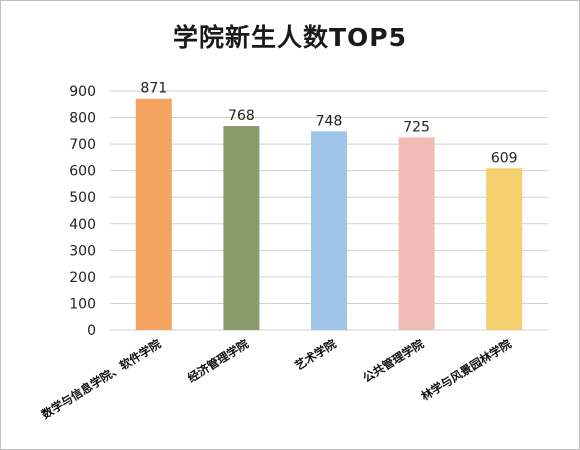 The width and height of the screenshot is (580, 450). I want to click on category-label-2: 艺术学院, so click(315, 354).